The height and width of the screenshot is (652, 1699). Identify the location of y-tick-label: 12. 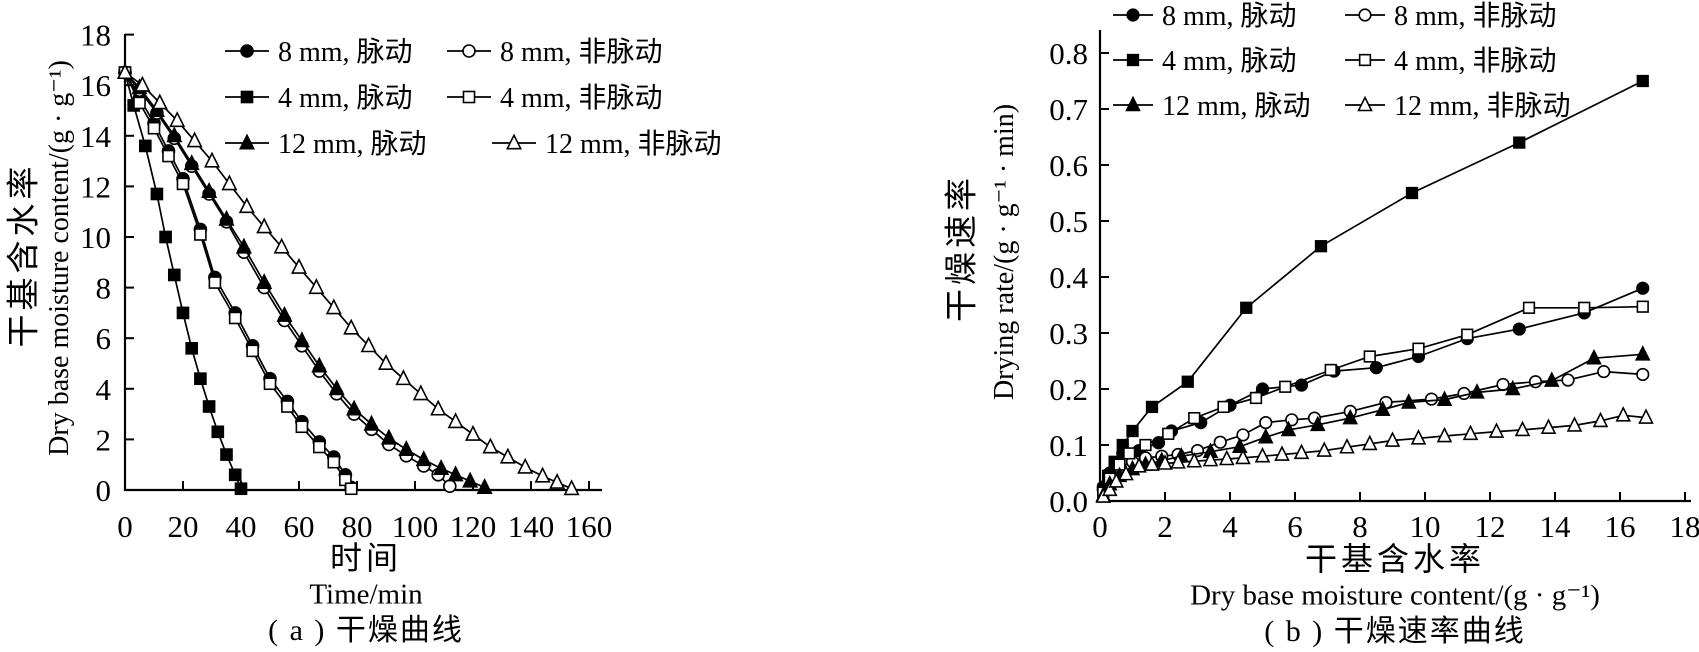
(95, 186).